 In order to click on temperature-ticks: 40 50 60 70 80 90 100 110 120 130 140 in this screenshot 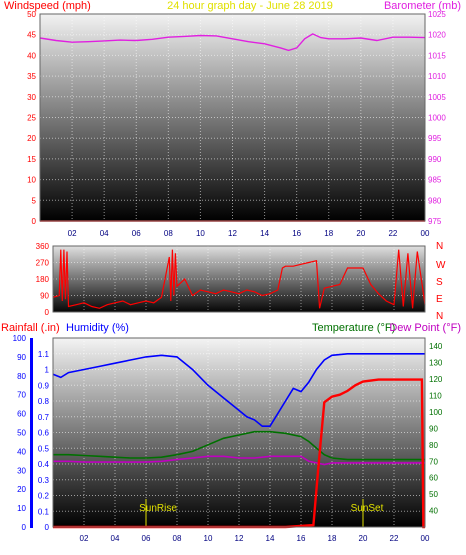, I will do `click(436, 428)`.